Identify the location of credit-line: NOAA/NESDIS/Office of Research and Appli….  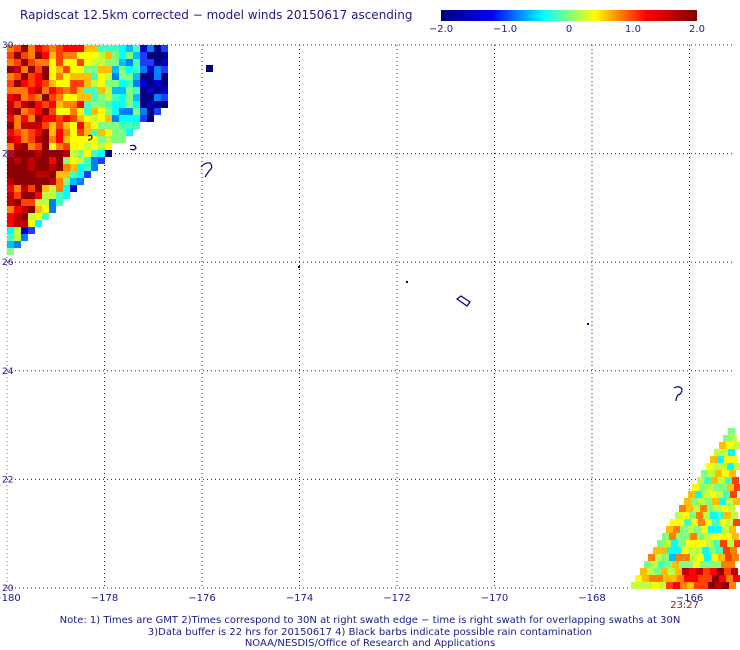
(370, 643).